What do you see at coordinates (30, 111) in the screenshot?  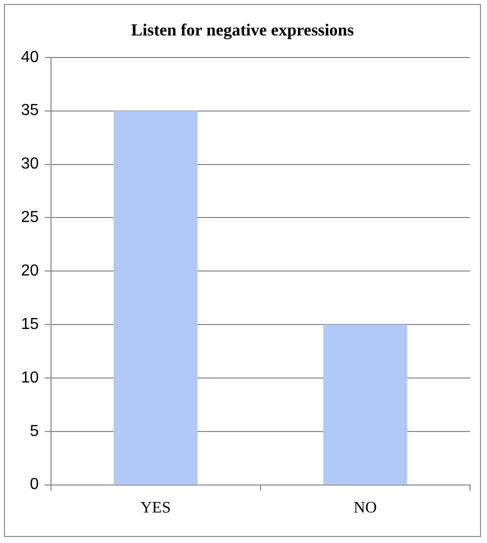 I see `y-tick-label: 35` at bounding box center [30, 111].